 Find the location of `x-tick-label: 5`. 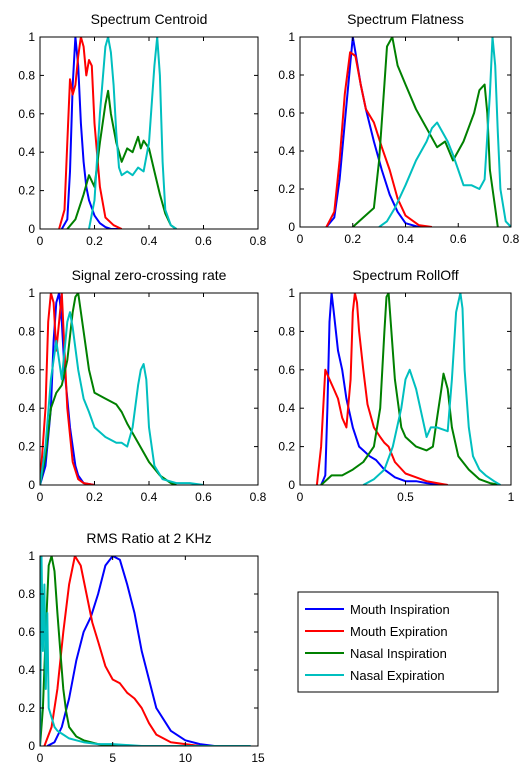

x-tick-label: 5 is located at coordinates (112, 758).